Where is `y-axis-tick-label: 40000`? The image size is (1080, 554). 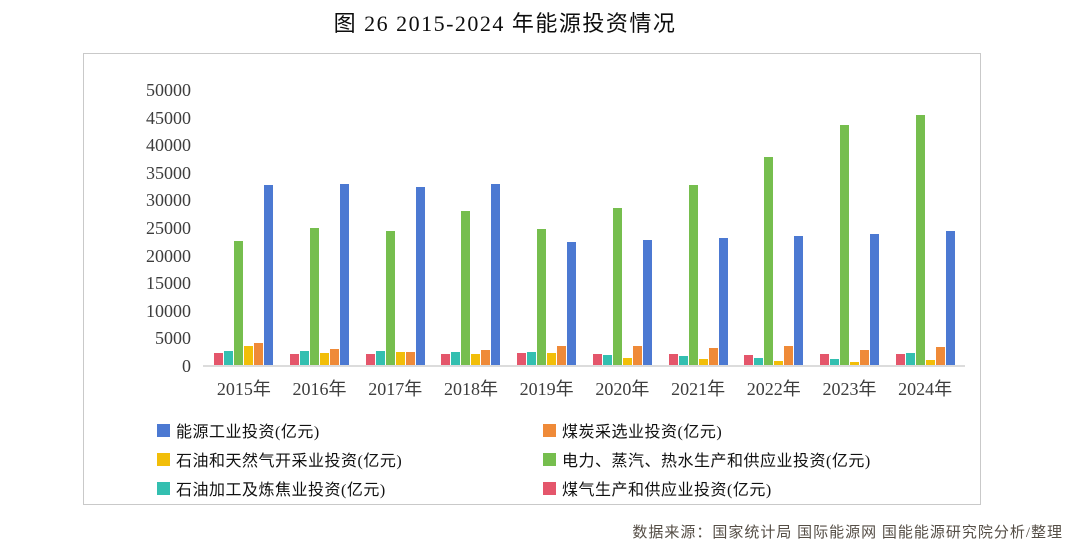 y-axis-tick-label: 40000 is located at coordinates (168, 145).